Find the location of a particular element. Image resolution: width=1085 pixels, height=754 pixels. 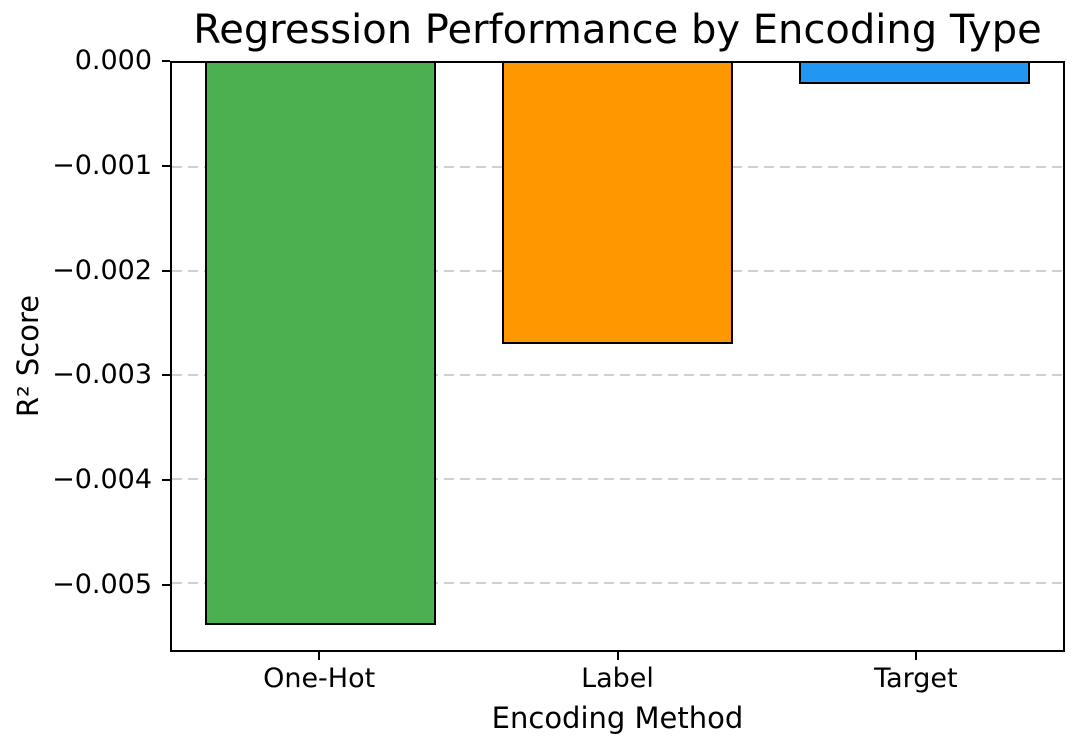

x-axis-label: Encoding Method is located at coordinates (617, 718).